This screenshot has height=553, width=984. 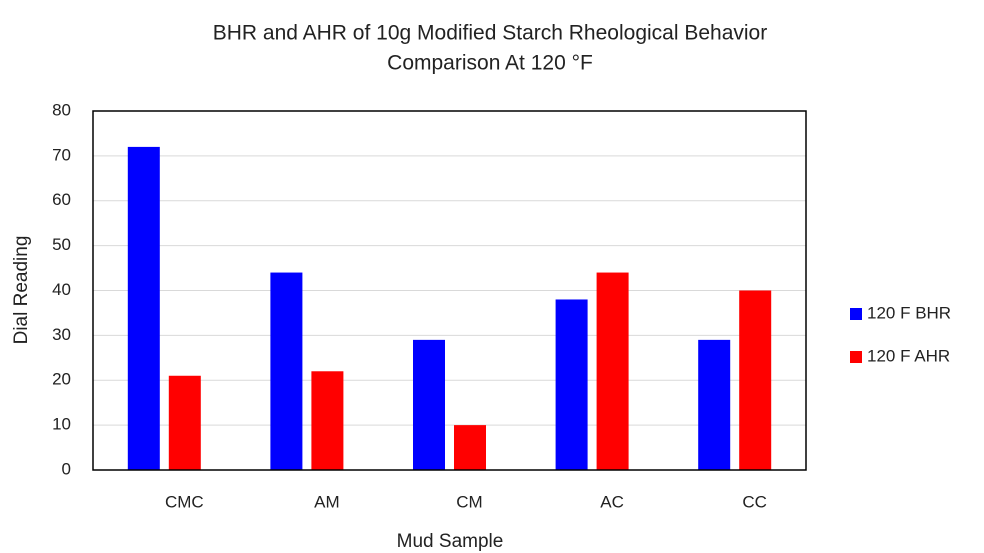 I want to click on legend-label: 120 F BHR, so click(x=909, y=312).